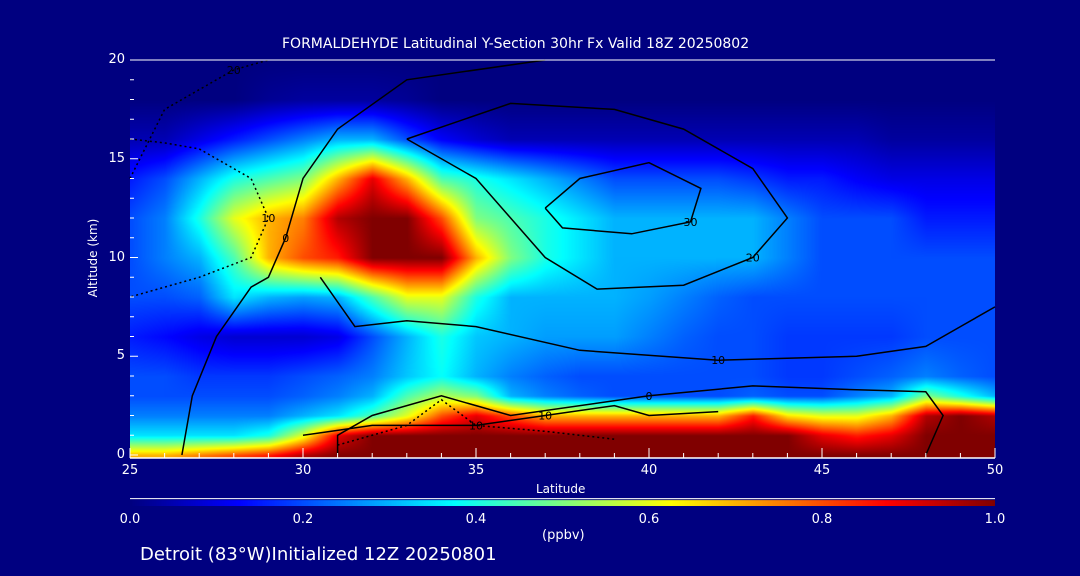 The height and width of the screenshot is (576, 1080). What do you see at coordinates (116, 59) in the screenshot?
I see `y-tick-label: 20` at bounding box center [116, 59].